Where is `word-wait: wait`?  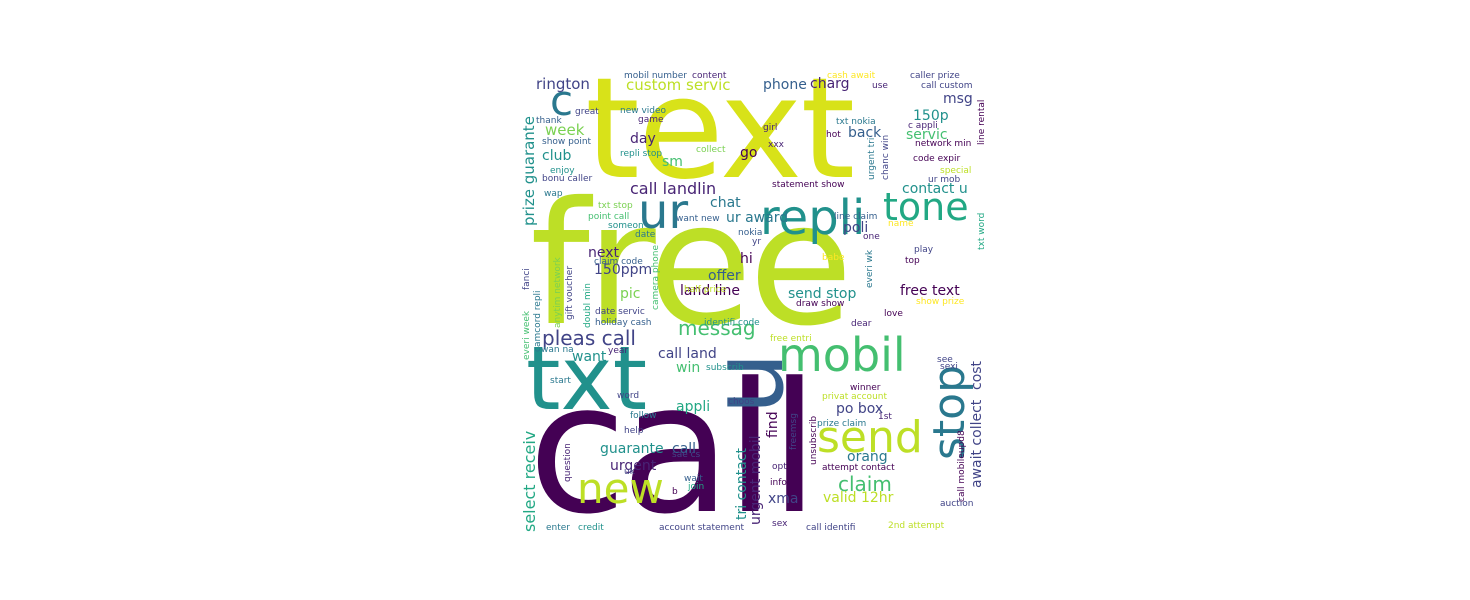
word-wait: wait is located at coordinates (693, 479).